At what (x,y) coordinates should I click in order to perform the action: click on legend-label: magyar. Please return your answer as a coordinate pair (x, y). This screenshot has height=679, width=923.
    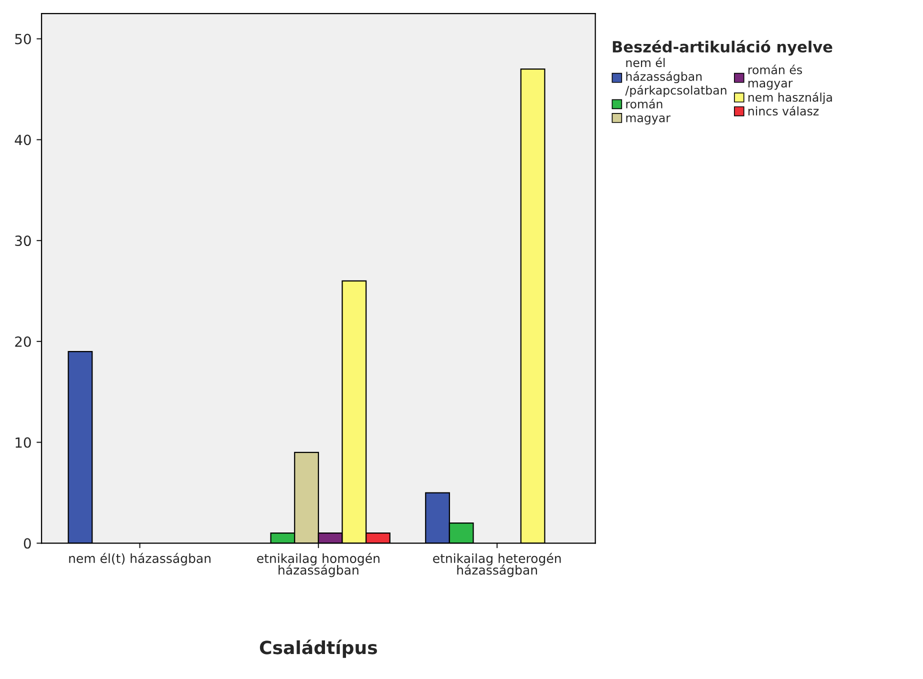
    Looking at the image, I should click on (648, 120).